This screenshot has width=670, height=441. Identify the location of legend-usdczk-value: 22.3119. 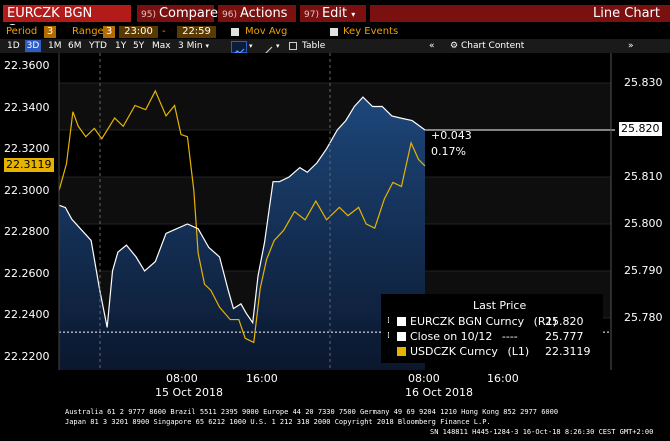
(568, 351).